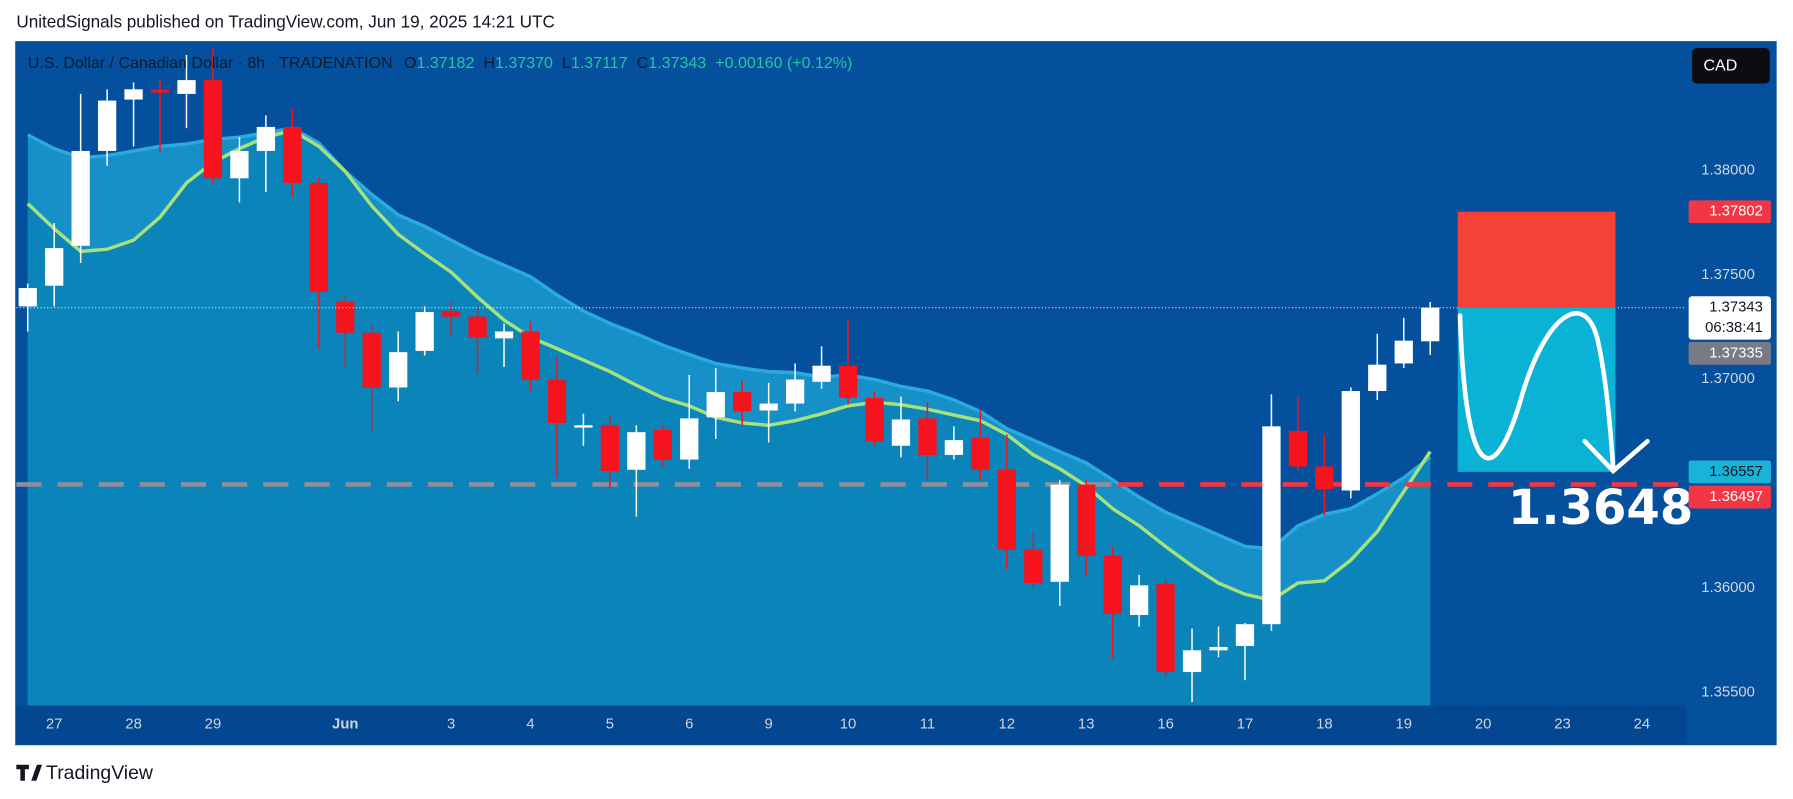  What do you see at coordinates (524, 63) in the screenshot?
I see `ohlc-value: 1.37370` at bounding box center [524, 63].